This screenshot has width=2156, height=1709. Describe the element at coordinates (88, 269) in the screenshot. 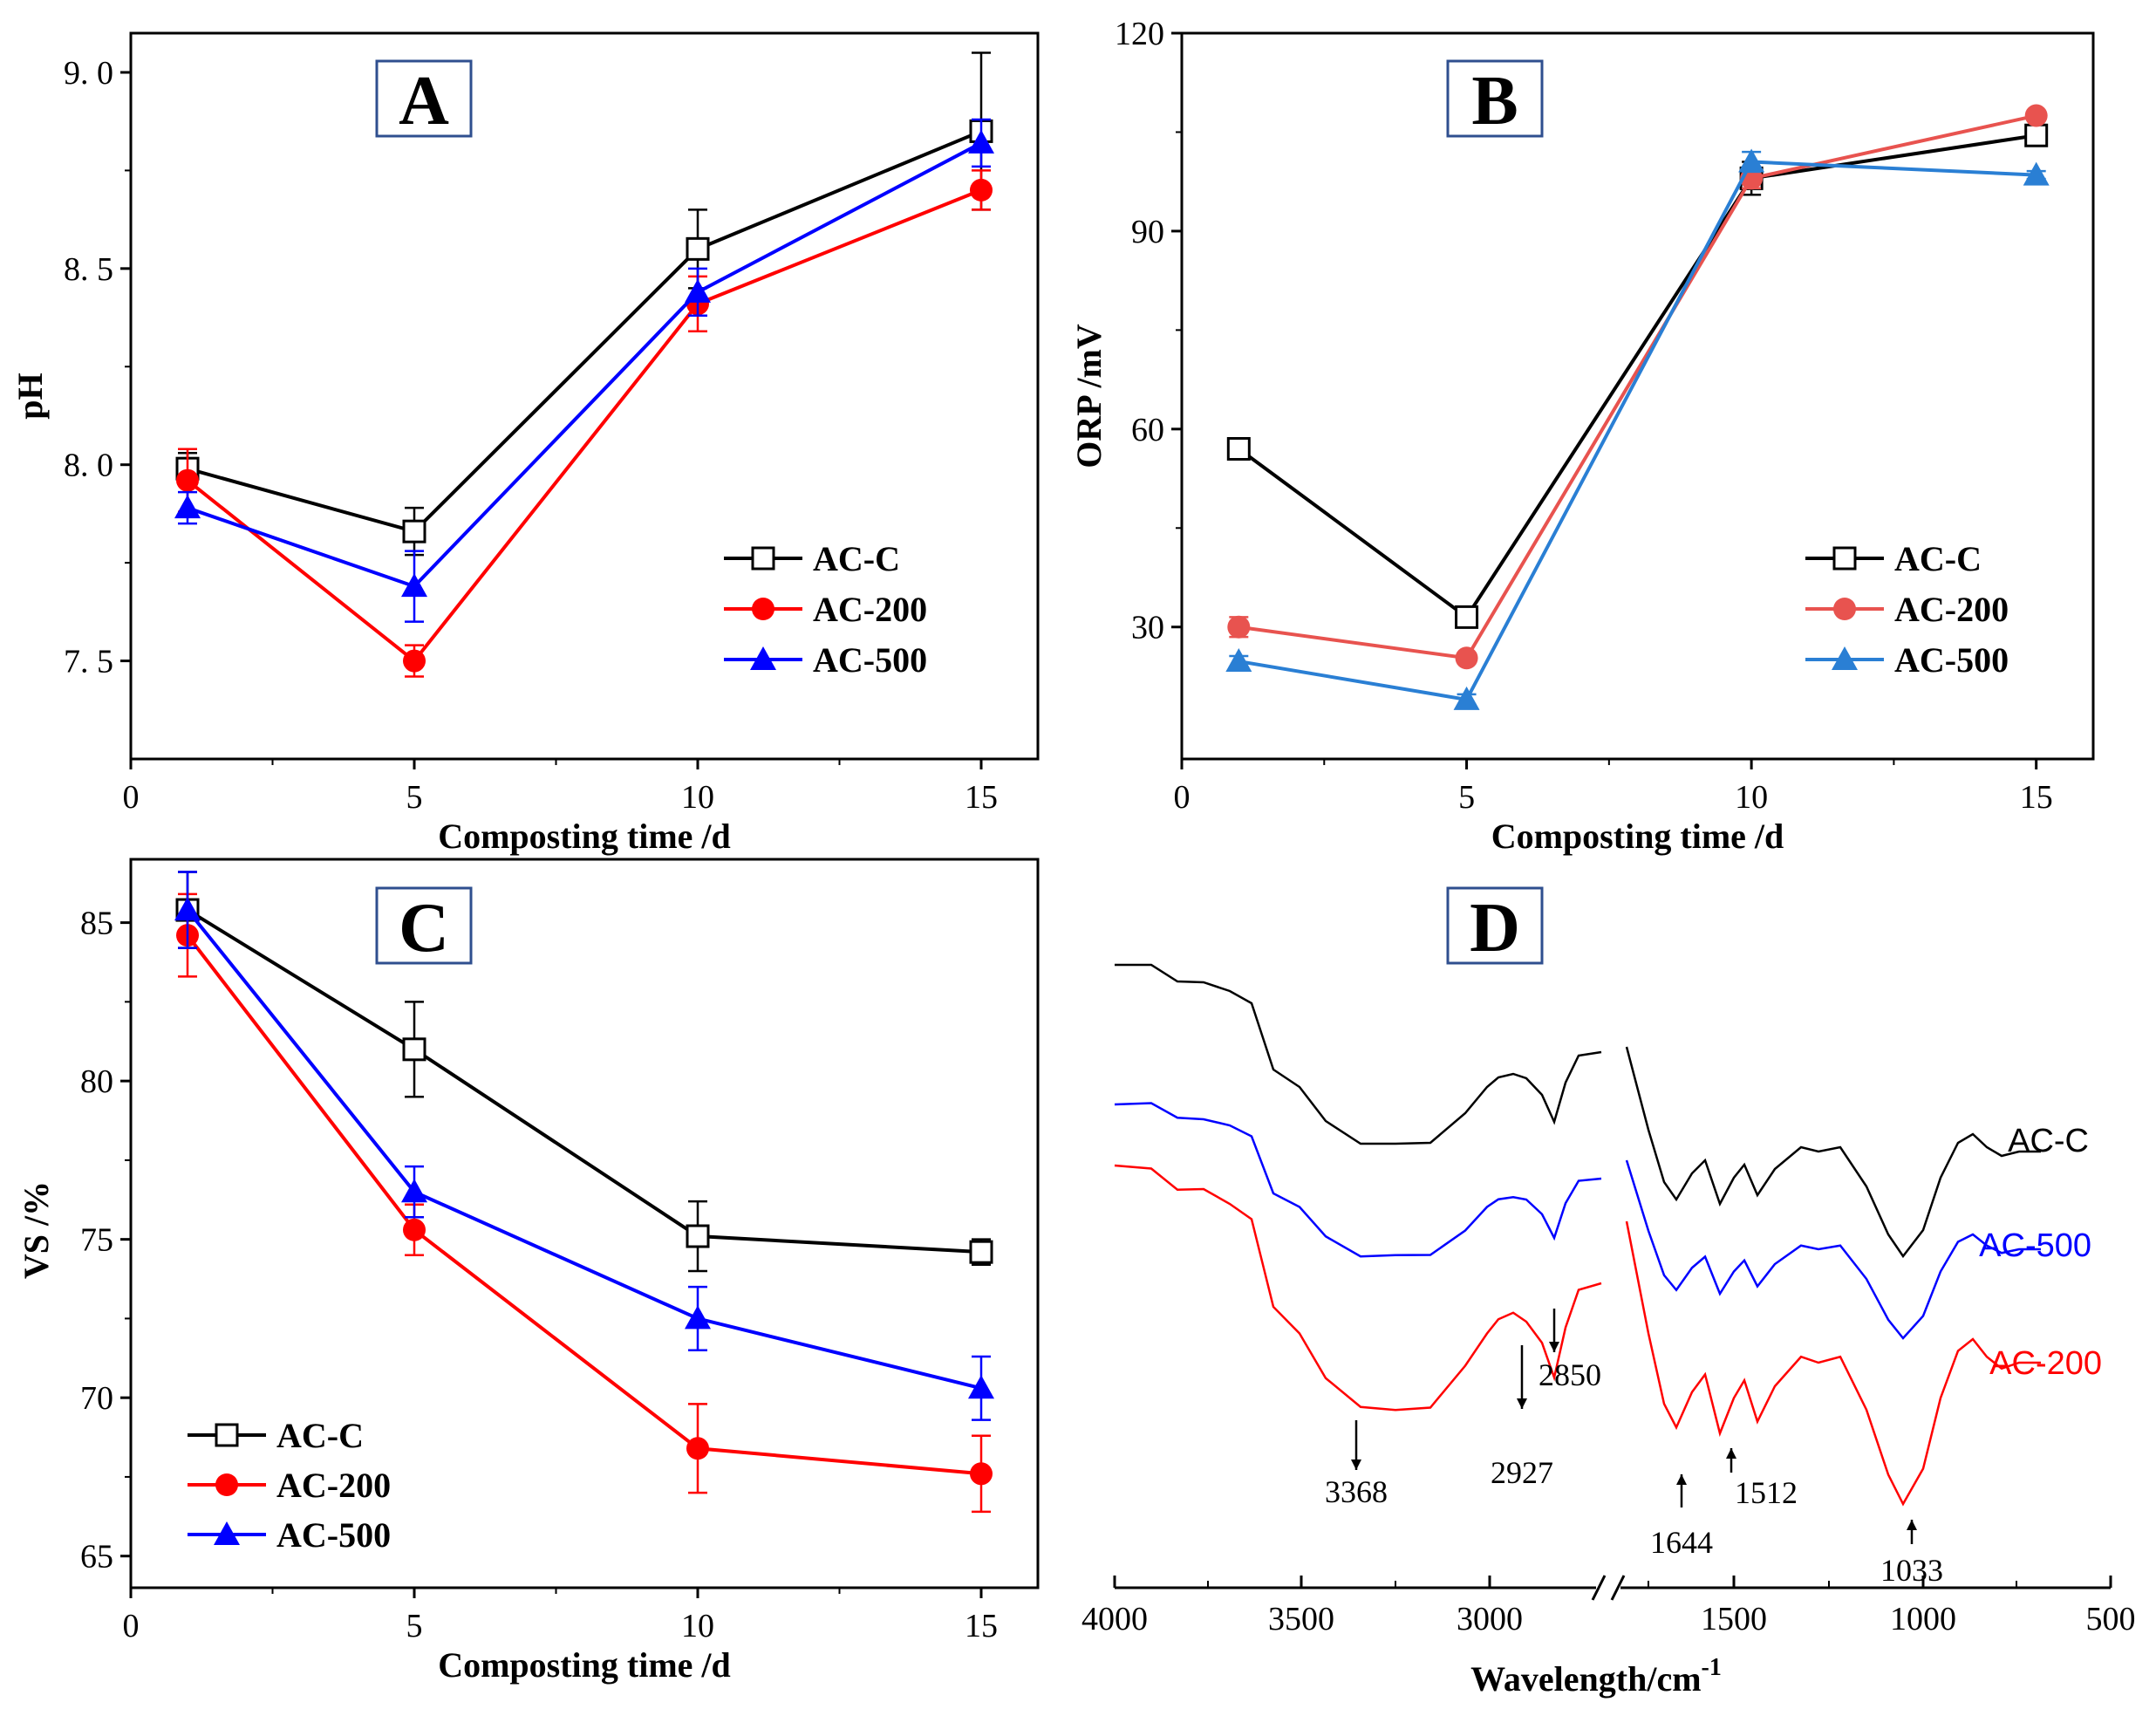

I see `y-tick-label: 8. 5` at that location.